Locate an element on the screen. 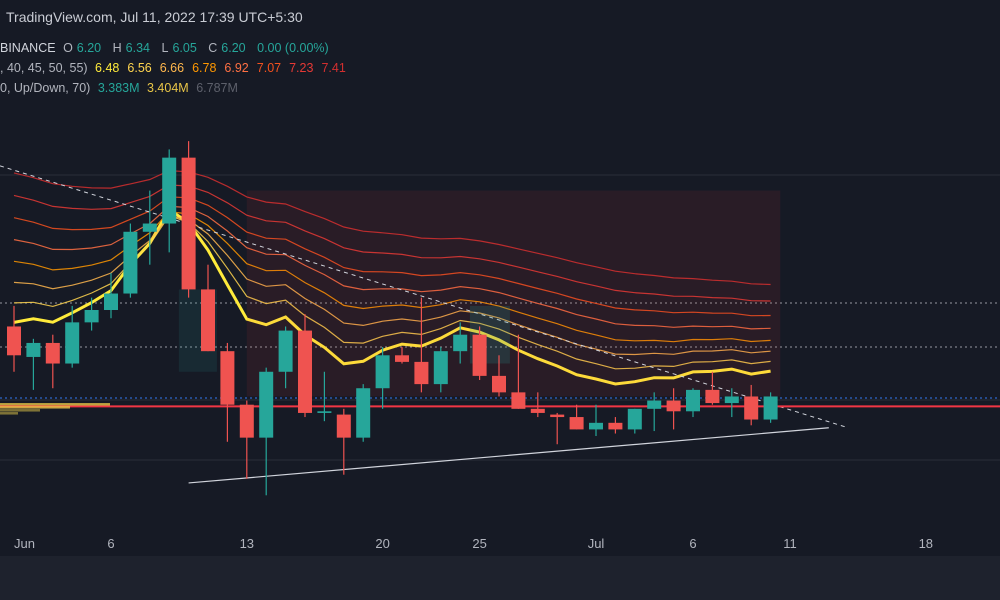  ema-value-3: 6.66 is located at coordinates (172, 68).